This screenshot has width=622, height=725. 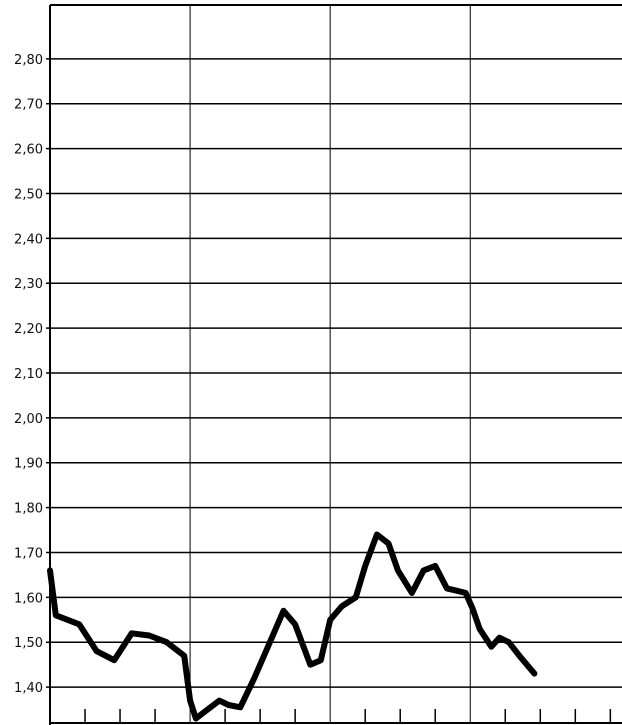 What do you see at coordinates (28, 419) in the screenshot?
I see `y-tick-label: 2,00` at bounding box center [28, 419].